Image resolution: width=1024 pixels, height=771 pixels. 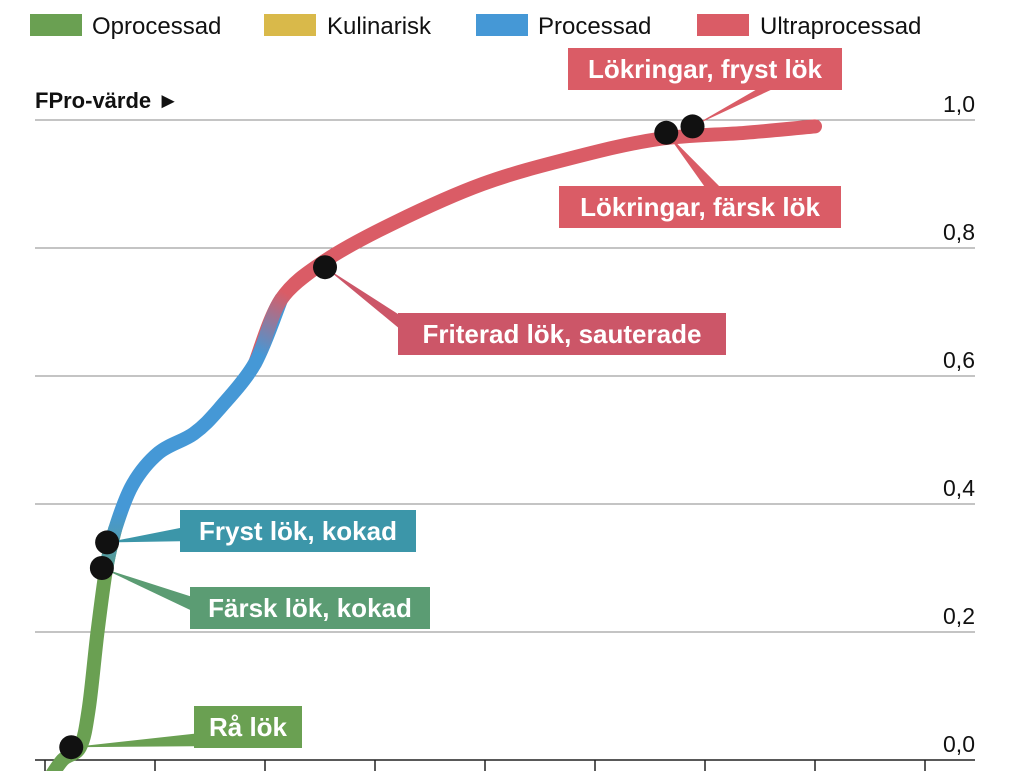 I want to click on legend-swatch-processad, so click(x=502, y=25).